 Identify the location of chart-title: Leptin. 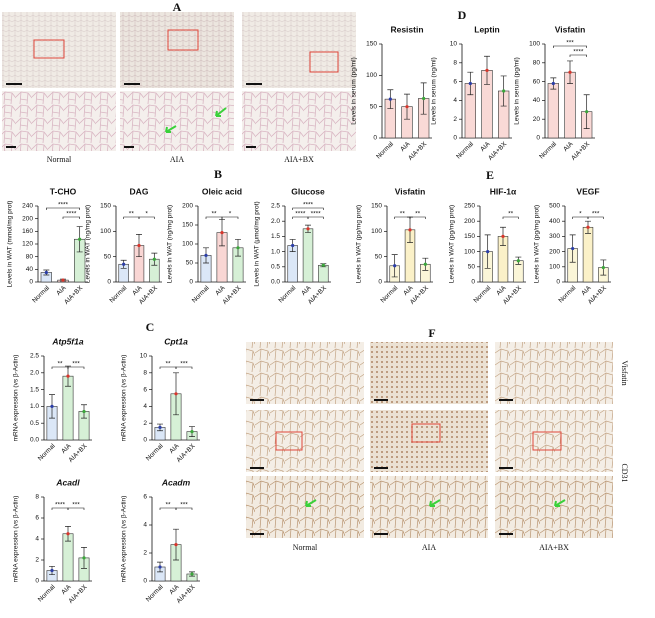
(487, 29).